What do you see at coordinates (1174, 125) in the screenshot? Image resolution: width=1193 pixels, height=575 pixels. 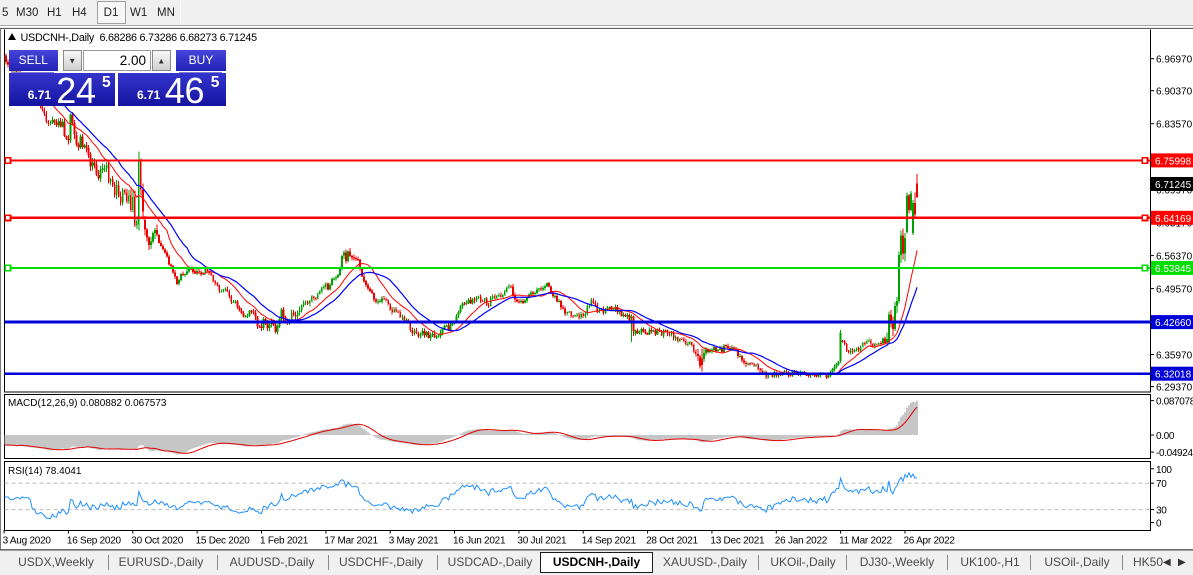 I see `svg-text: 6.83570` at bounding box center [1174, 125].